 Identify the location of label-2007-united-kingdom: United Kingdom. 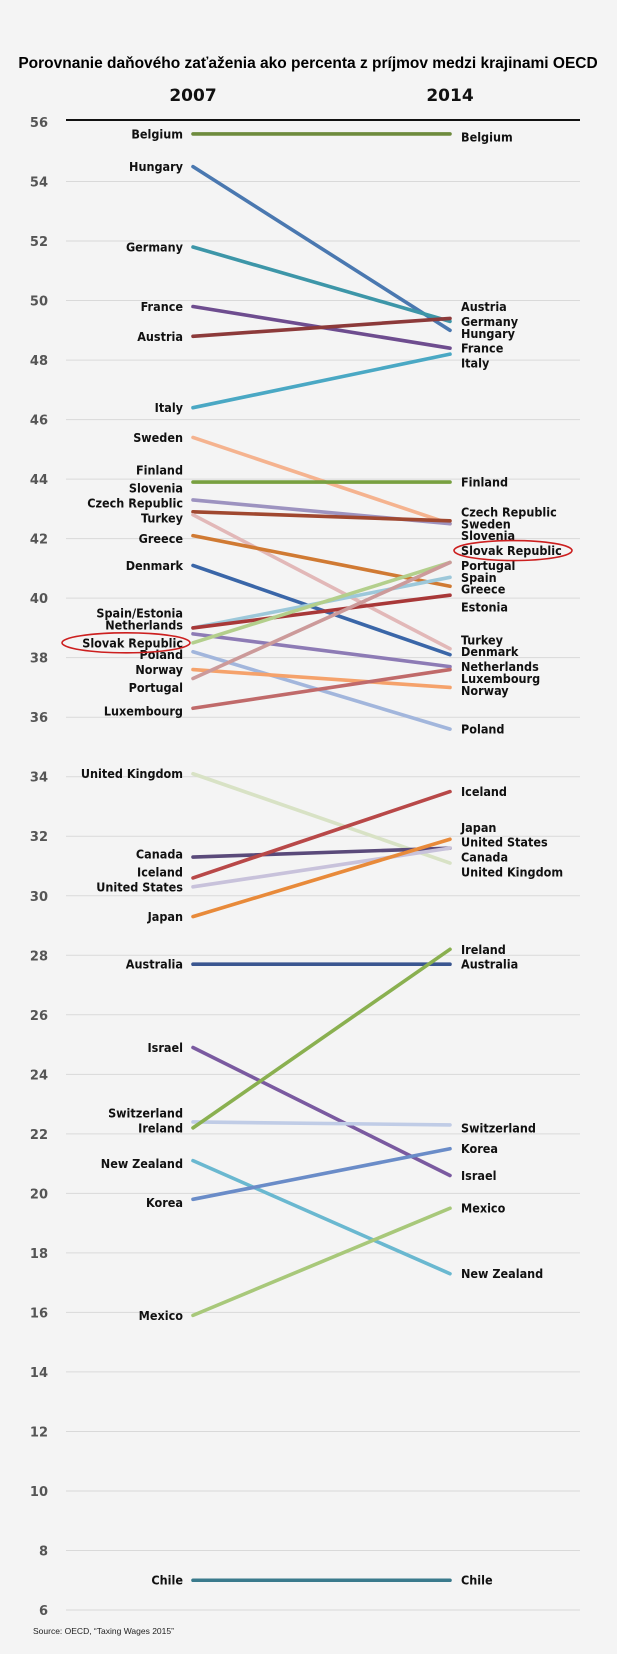
(132, 773).